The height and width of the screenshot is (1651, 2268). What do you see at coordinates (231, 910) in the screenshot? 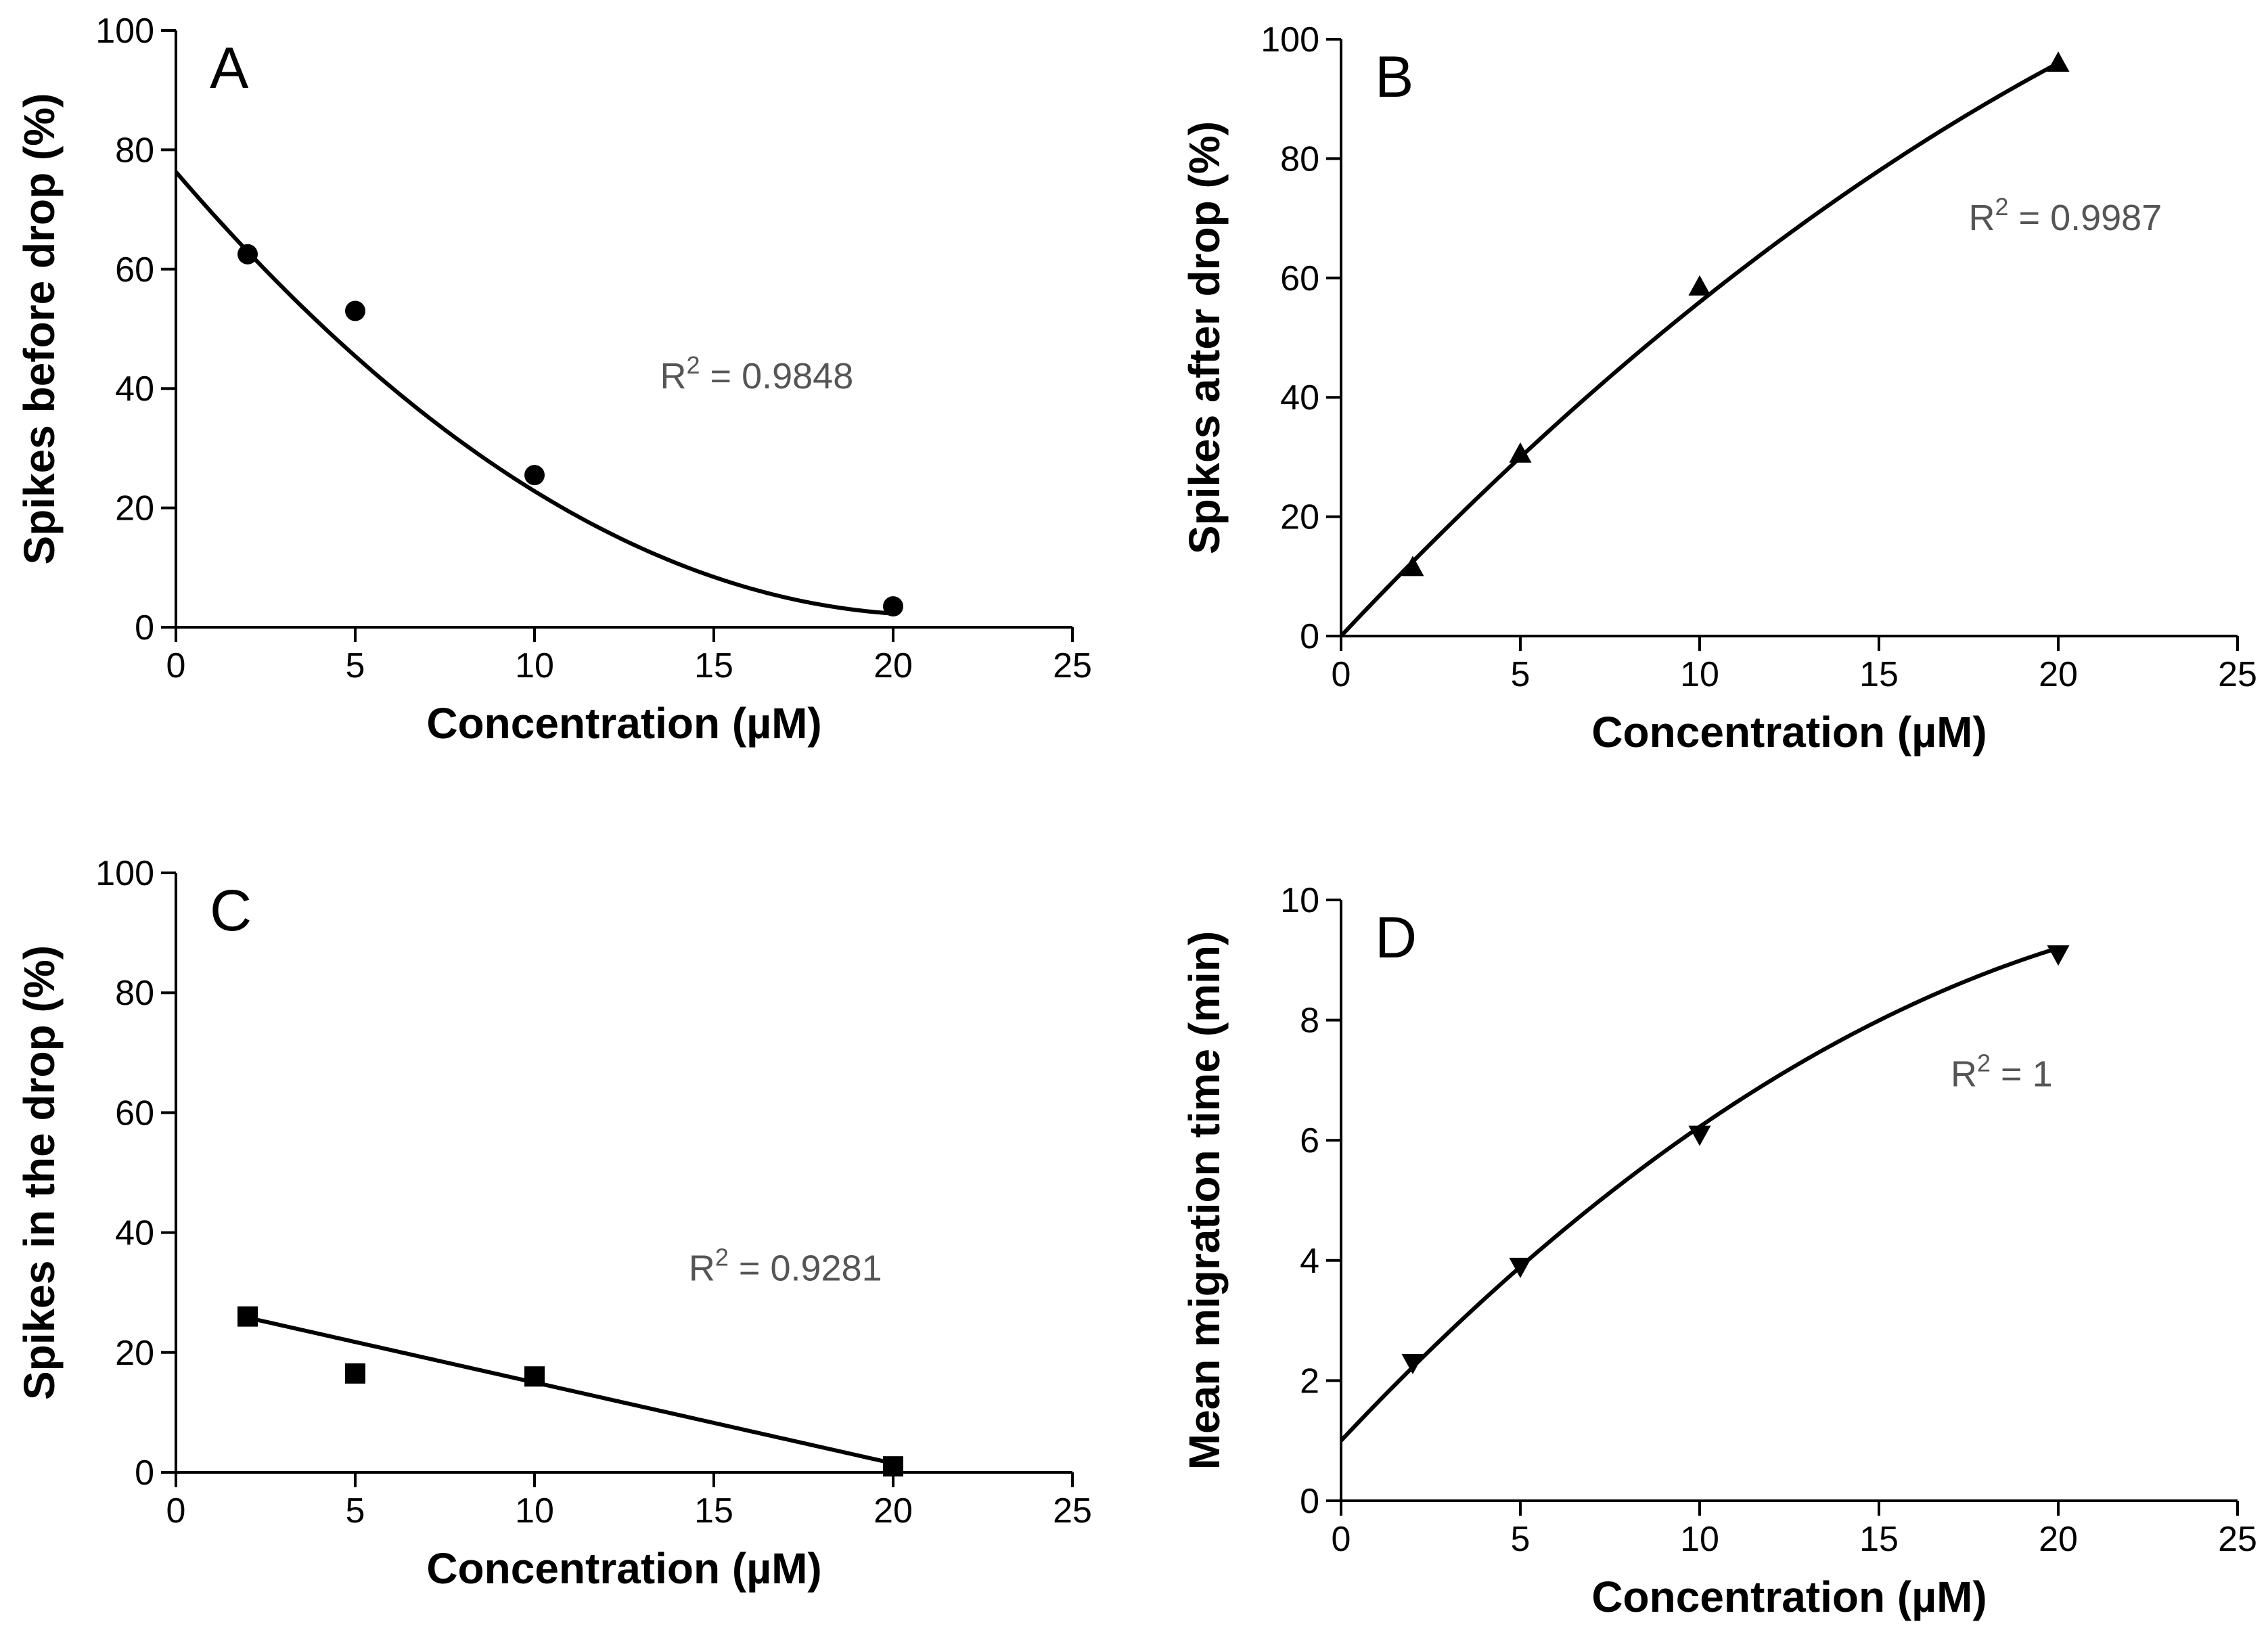
I see `panel-letter: C` at bounding box center [231, 910].